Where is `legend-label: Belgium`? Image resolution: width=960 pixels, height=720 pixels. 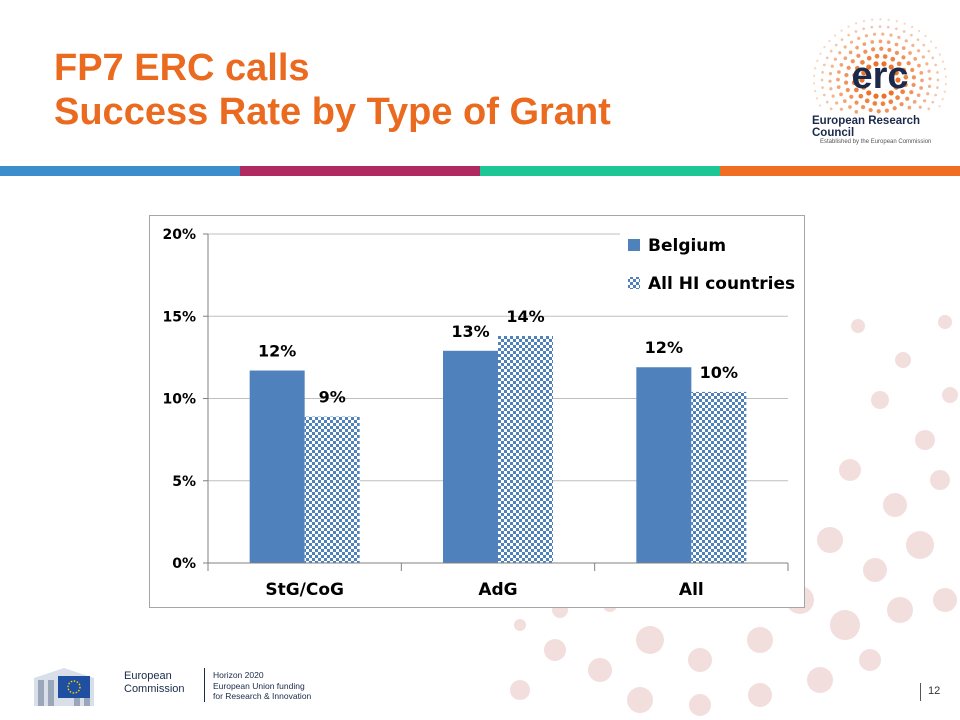
legend-label: Belgium is located at coordinates (687, 246).